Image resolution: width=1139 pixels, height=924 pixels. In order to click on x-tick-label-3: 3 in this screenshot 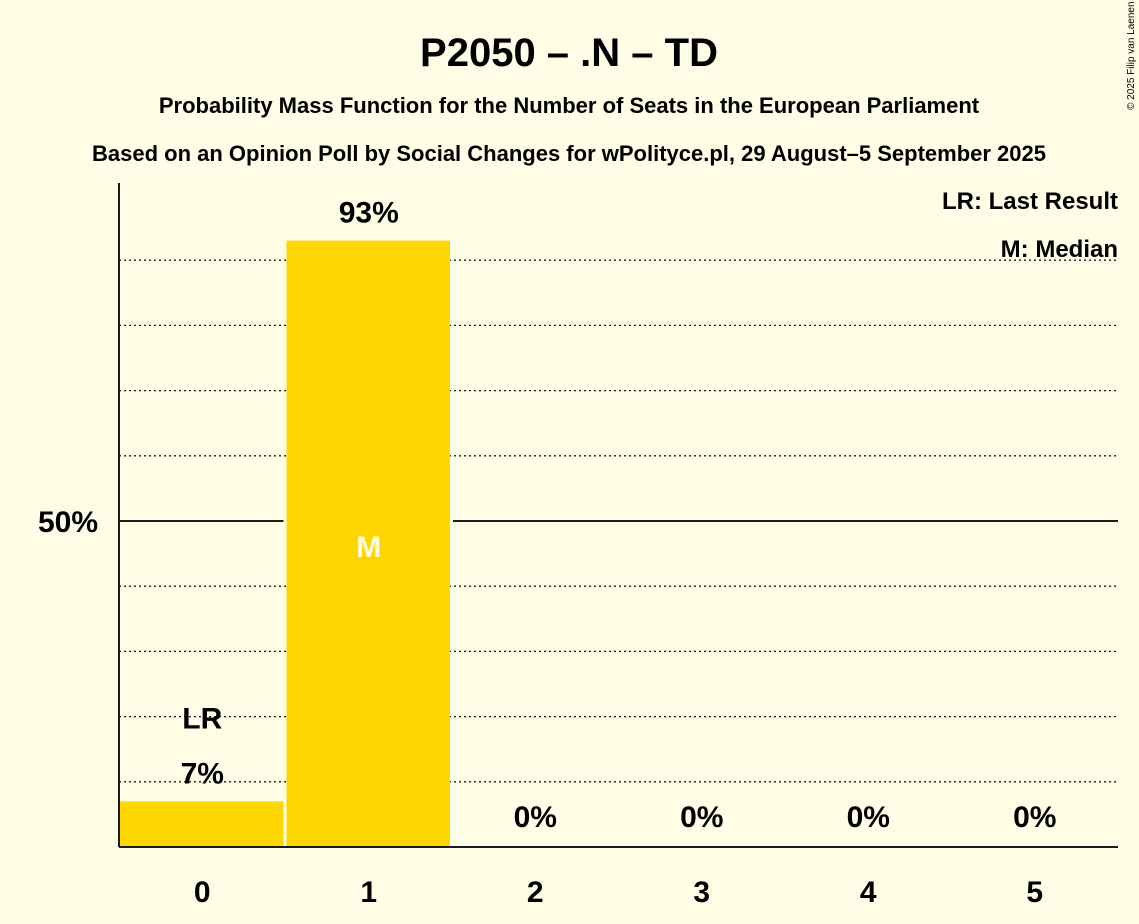, I will do `click(701, 892)`.